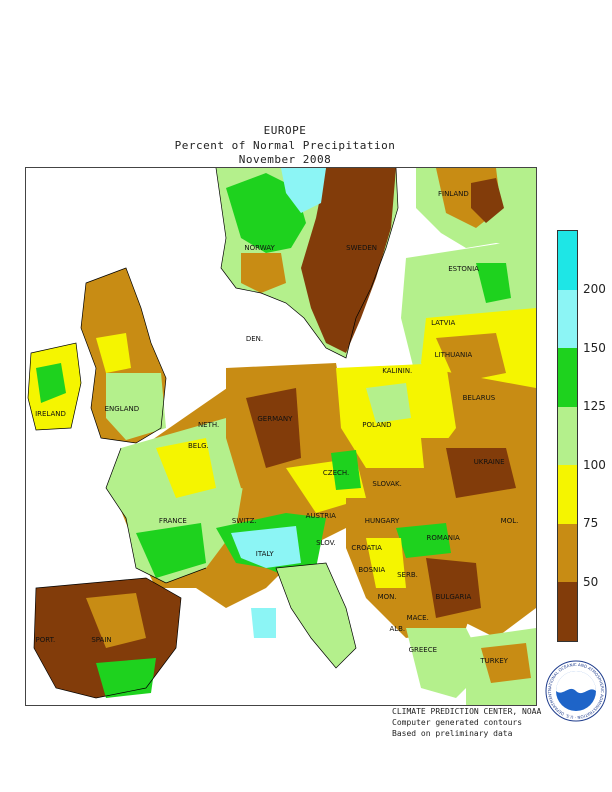 Image resolution: width=612 pixels, height=792 pixels. I want to click on map-date: November 2008, so click(285, 159).